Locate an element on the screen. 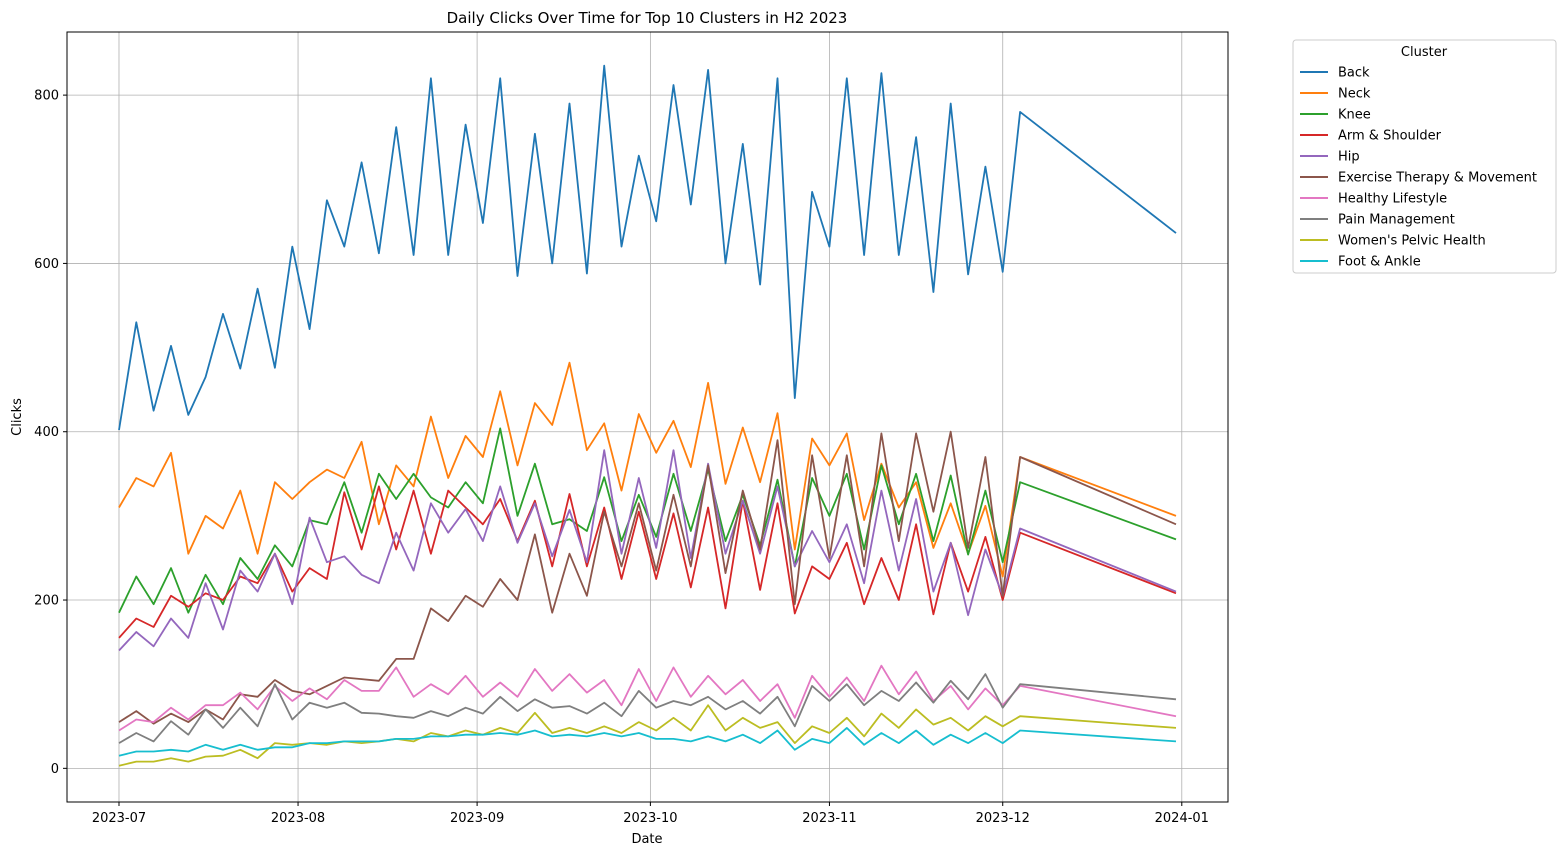 This screenshot has height=855, width=1565. series-line-knee is located at coordinates (647, 520).